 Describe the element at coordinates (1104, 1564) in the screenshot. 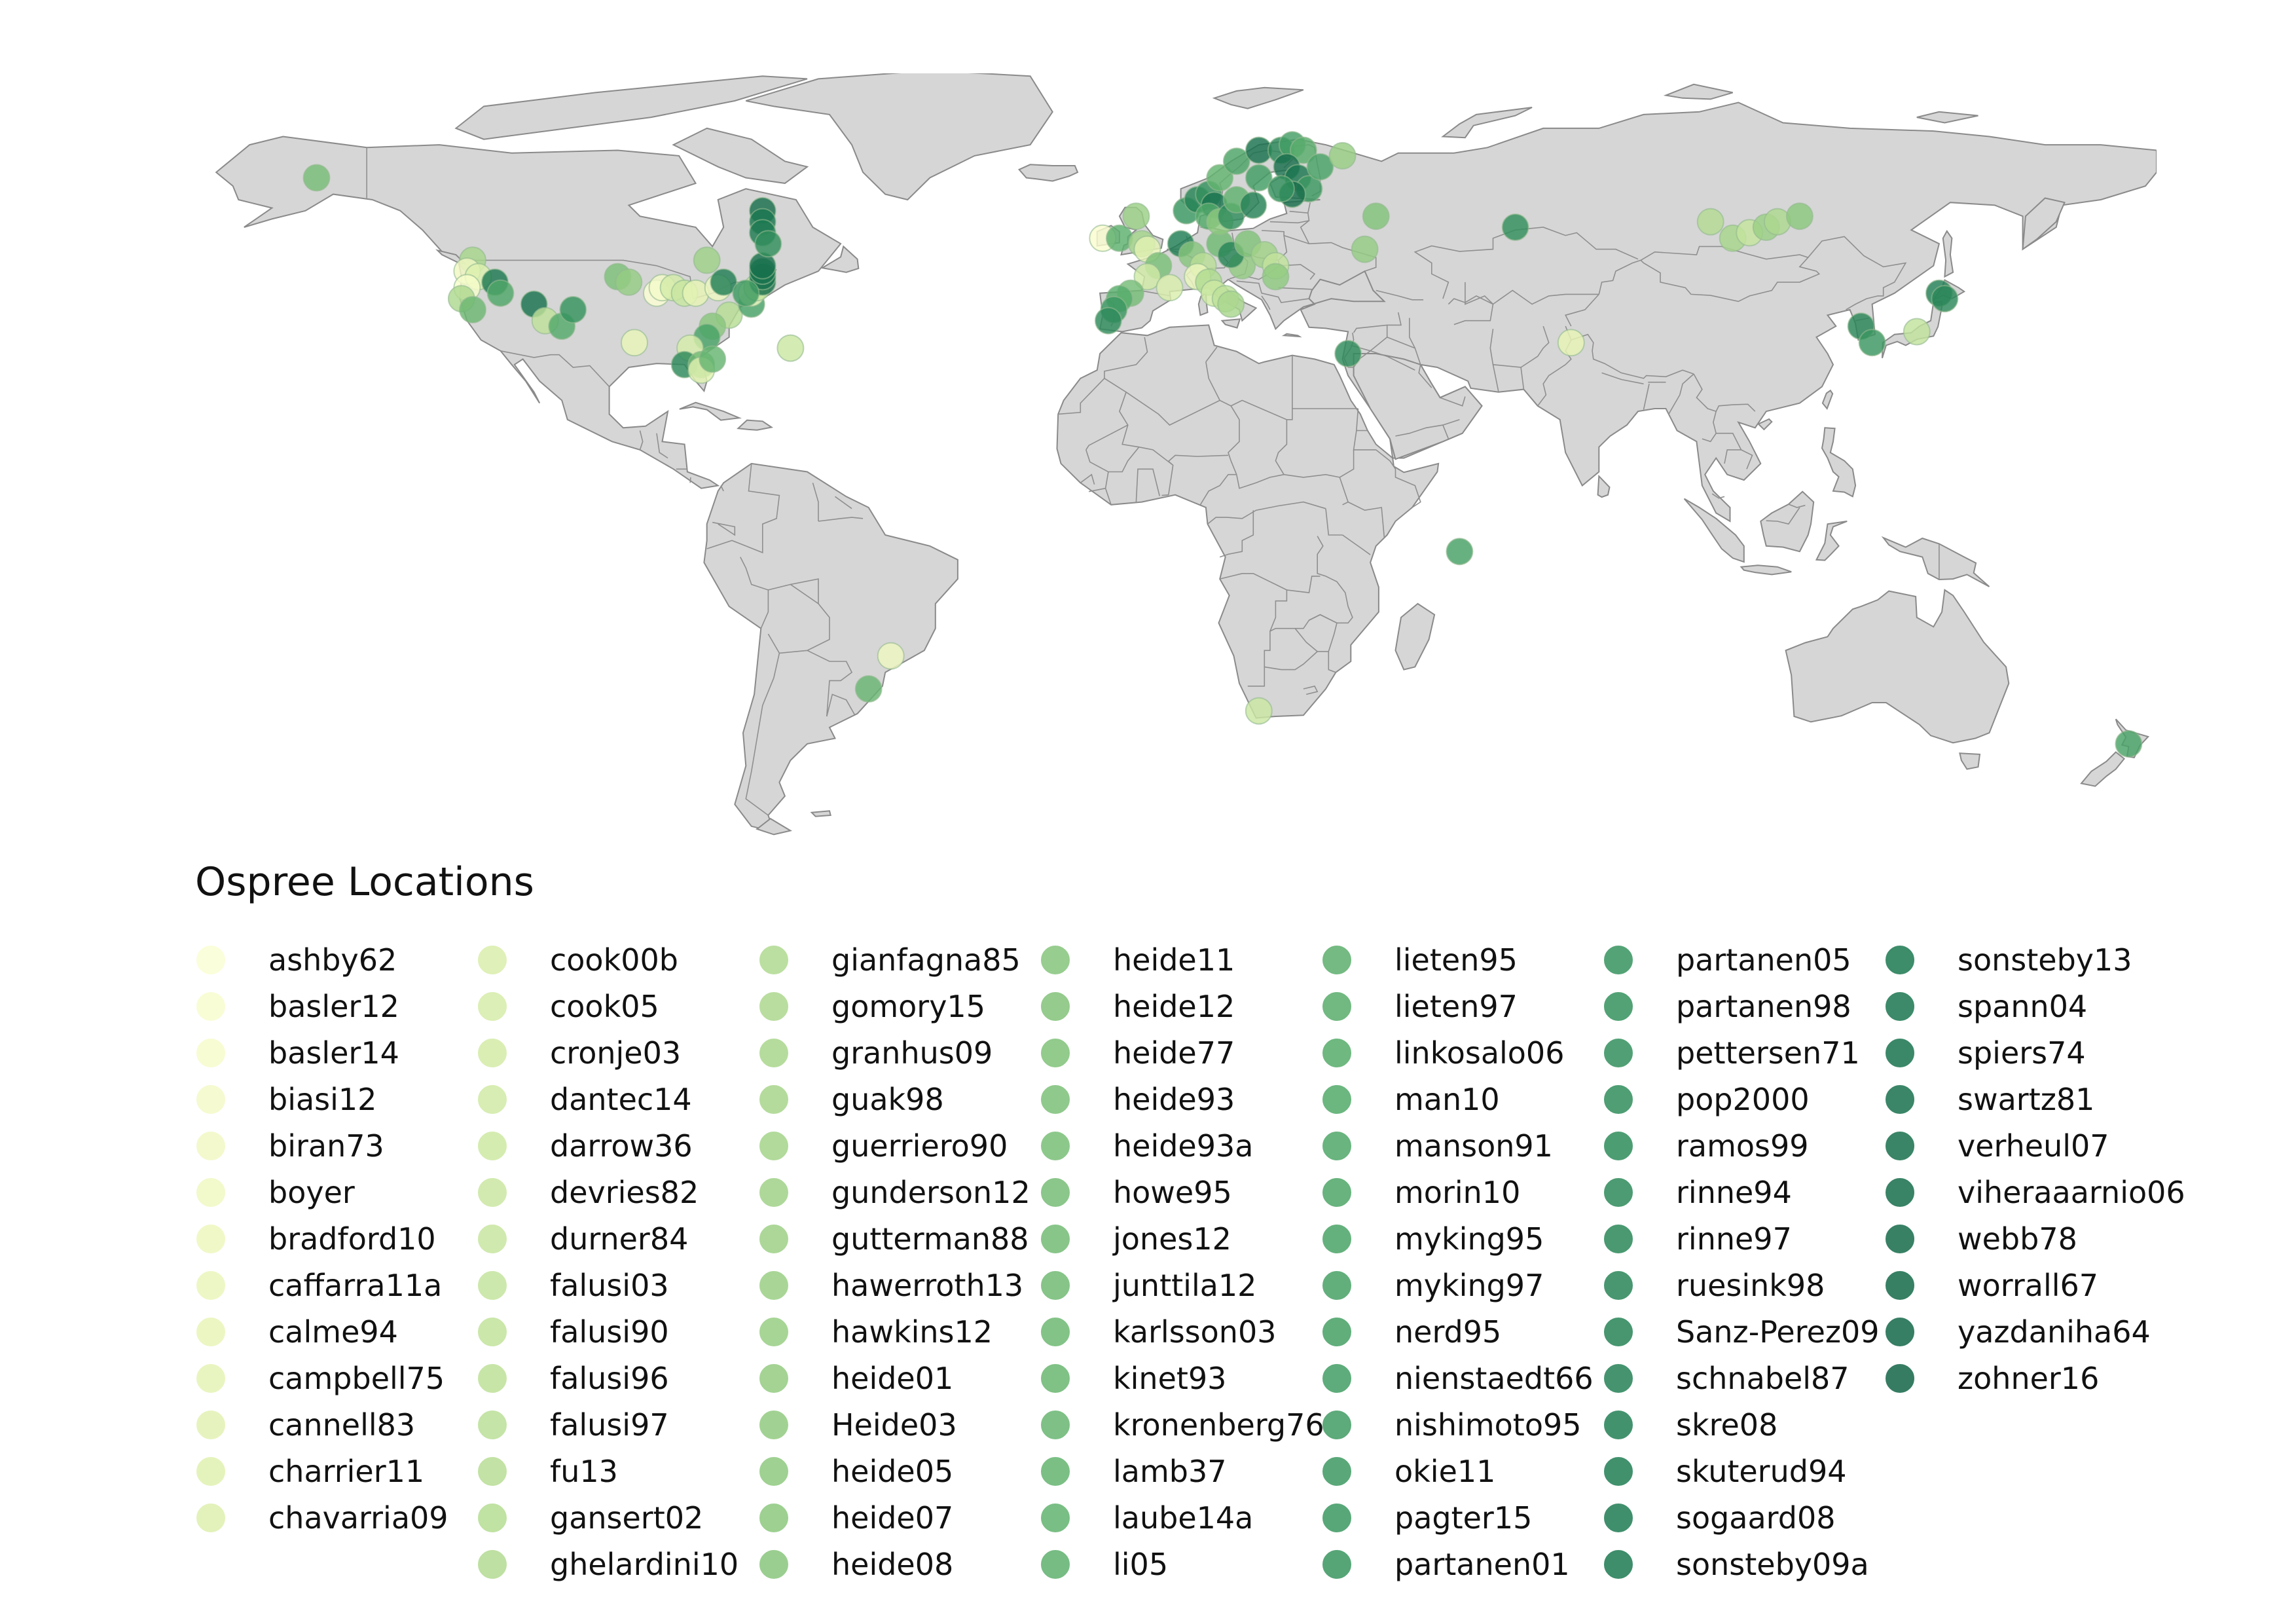

I see `legend-entry: li05` at that location.